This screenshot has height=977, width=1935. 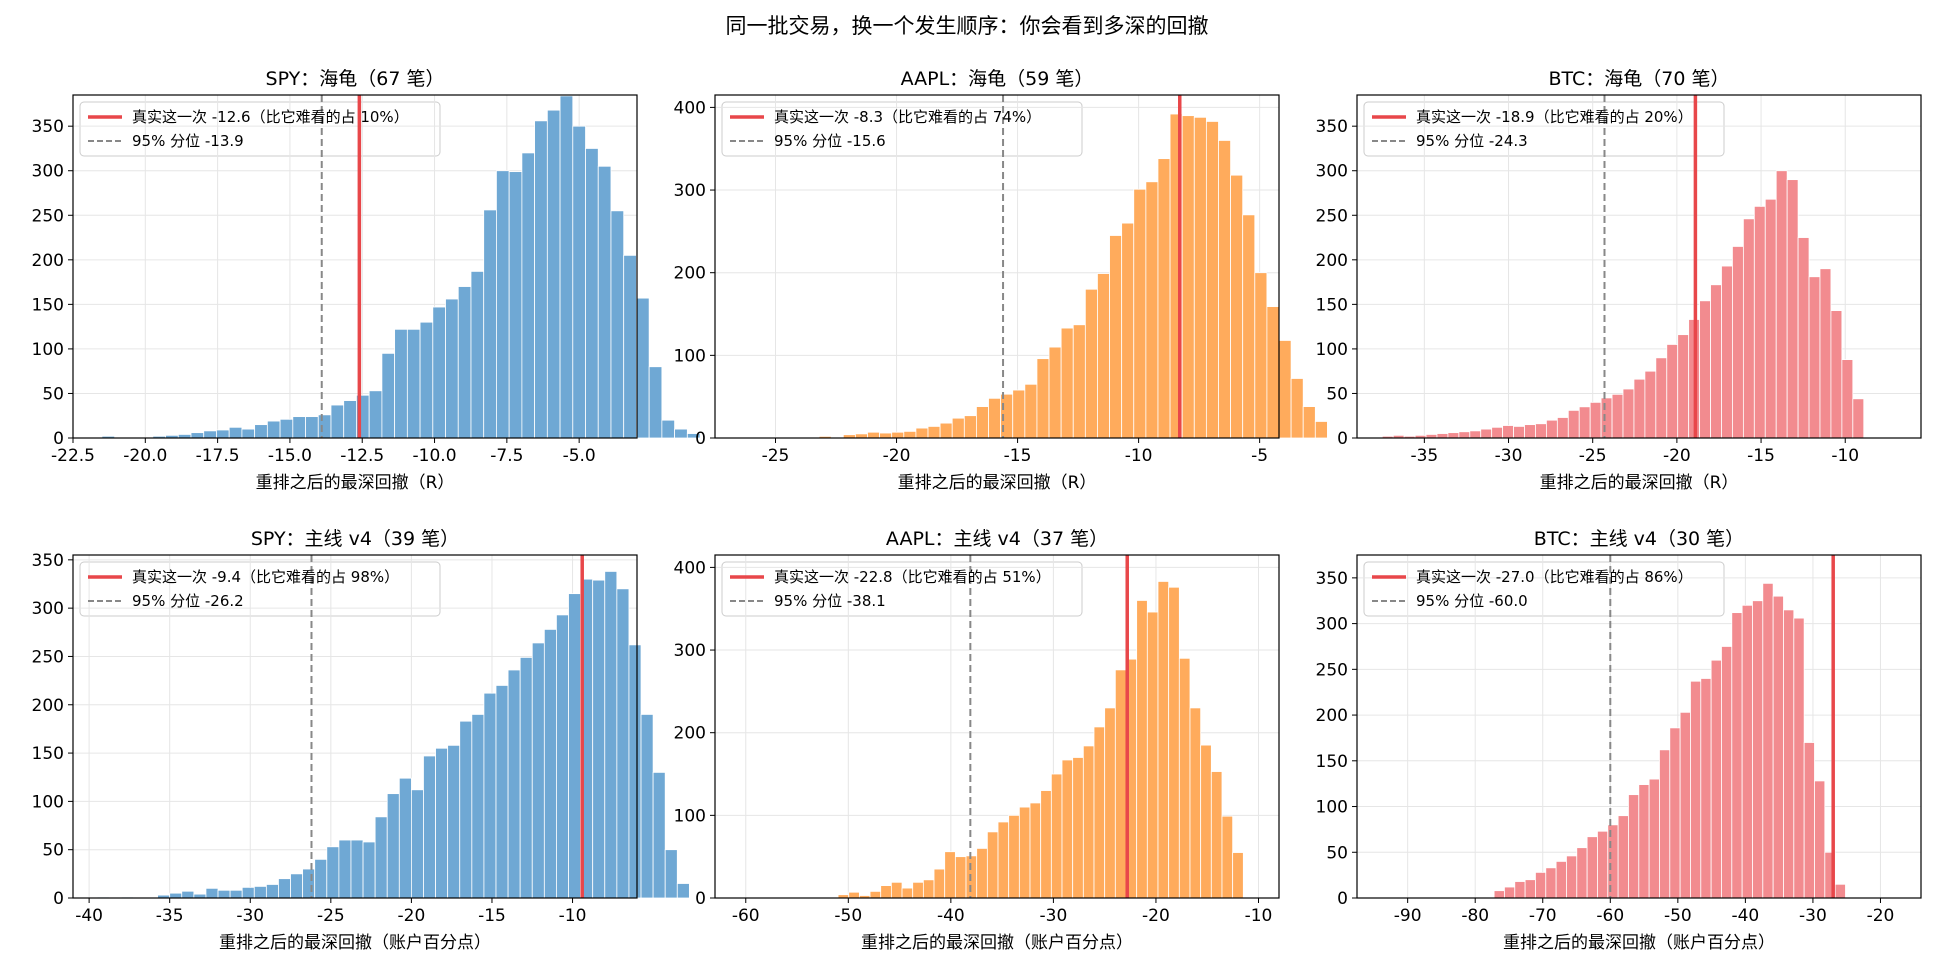 What do you see at coordinates (690, 108) in the screenshot?
I see `y-tick-label: 400` at bounding box center [690, 108].